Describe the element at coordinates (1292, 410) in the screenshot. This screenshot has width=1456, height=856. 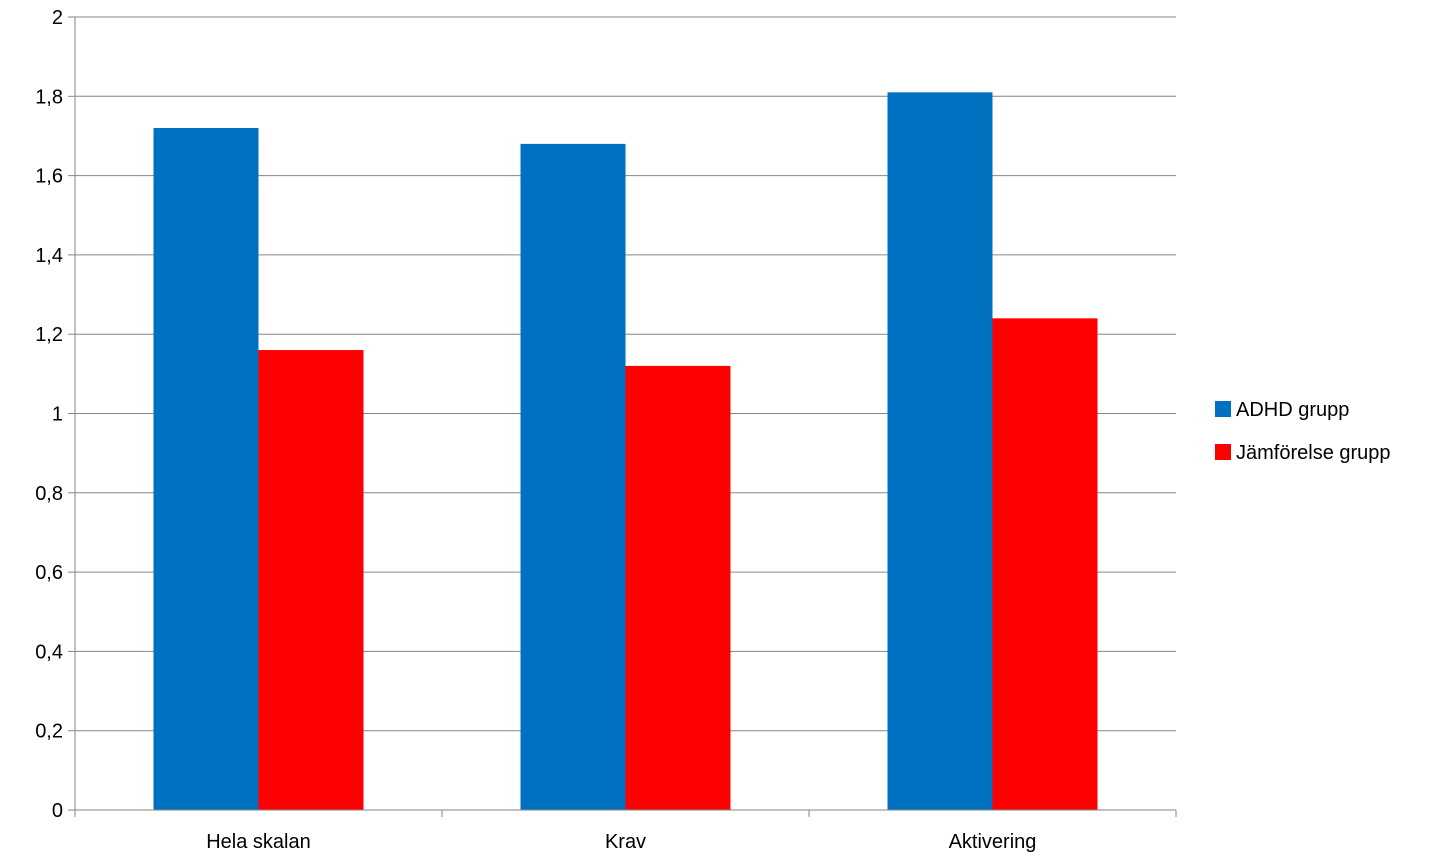
I see `legend-label: ADHD grupp` at that location.